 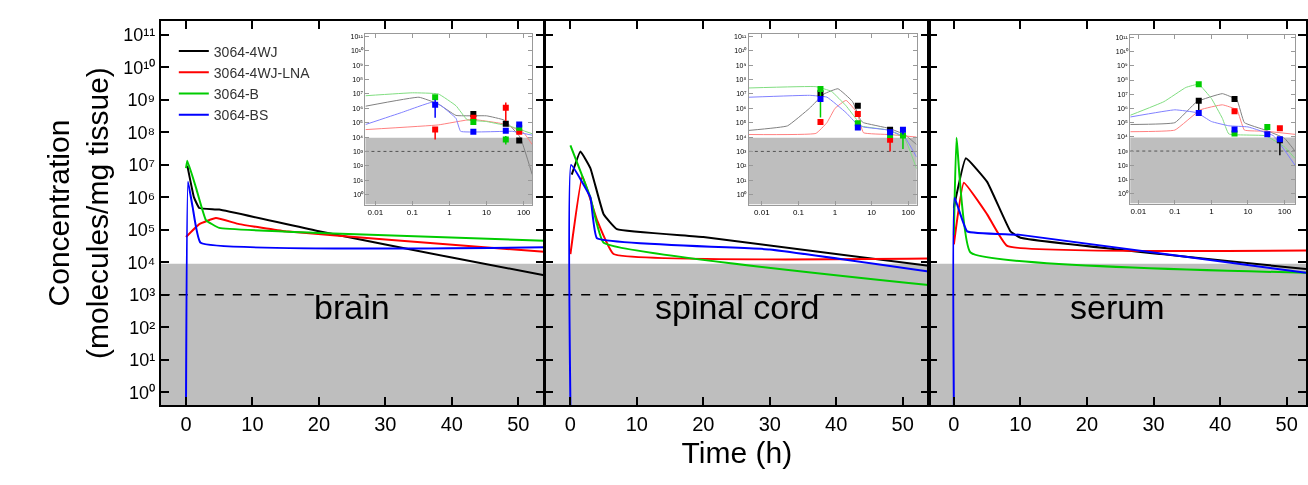 I want to click on y-tick-label: 10¹¹, so click(x=139, y=35).